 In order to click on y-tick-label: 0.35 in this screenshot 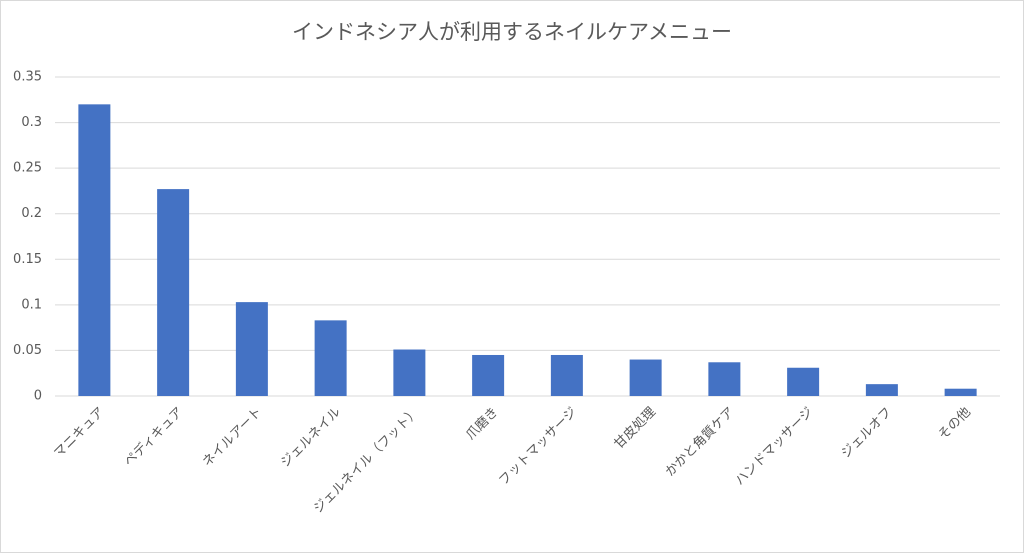, I will do `click(27, 77)`.